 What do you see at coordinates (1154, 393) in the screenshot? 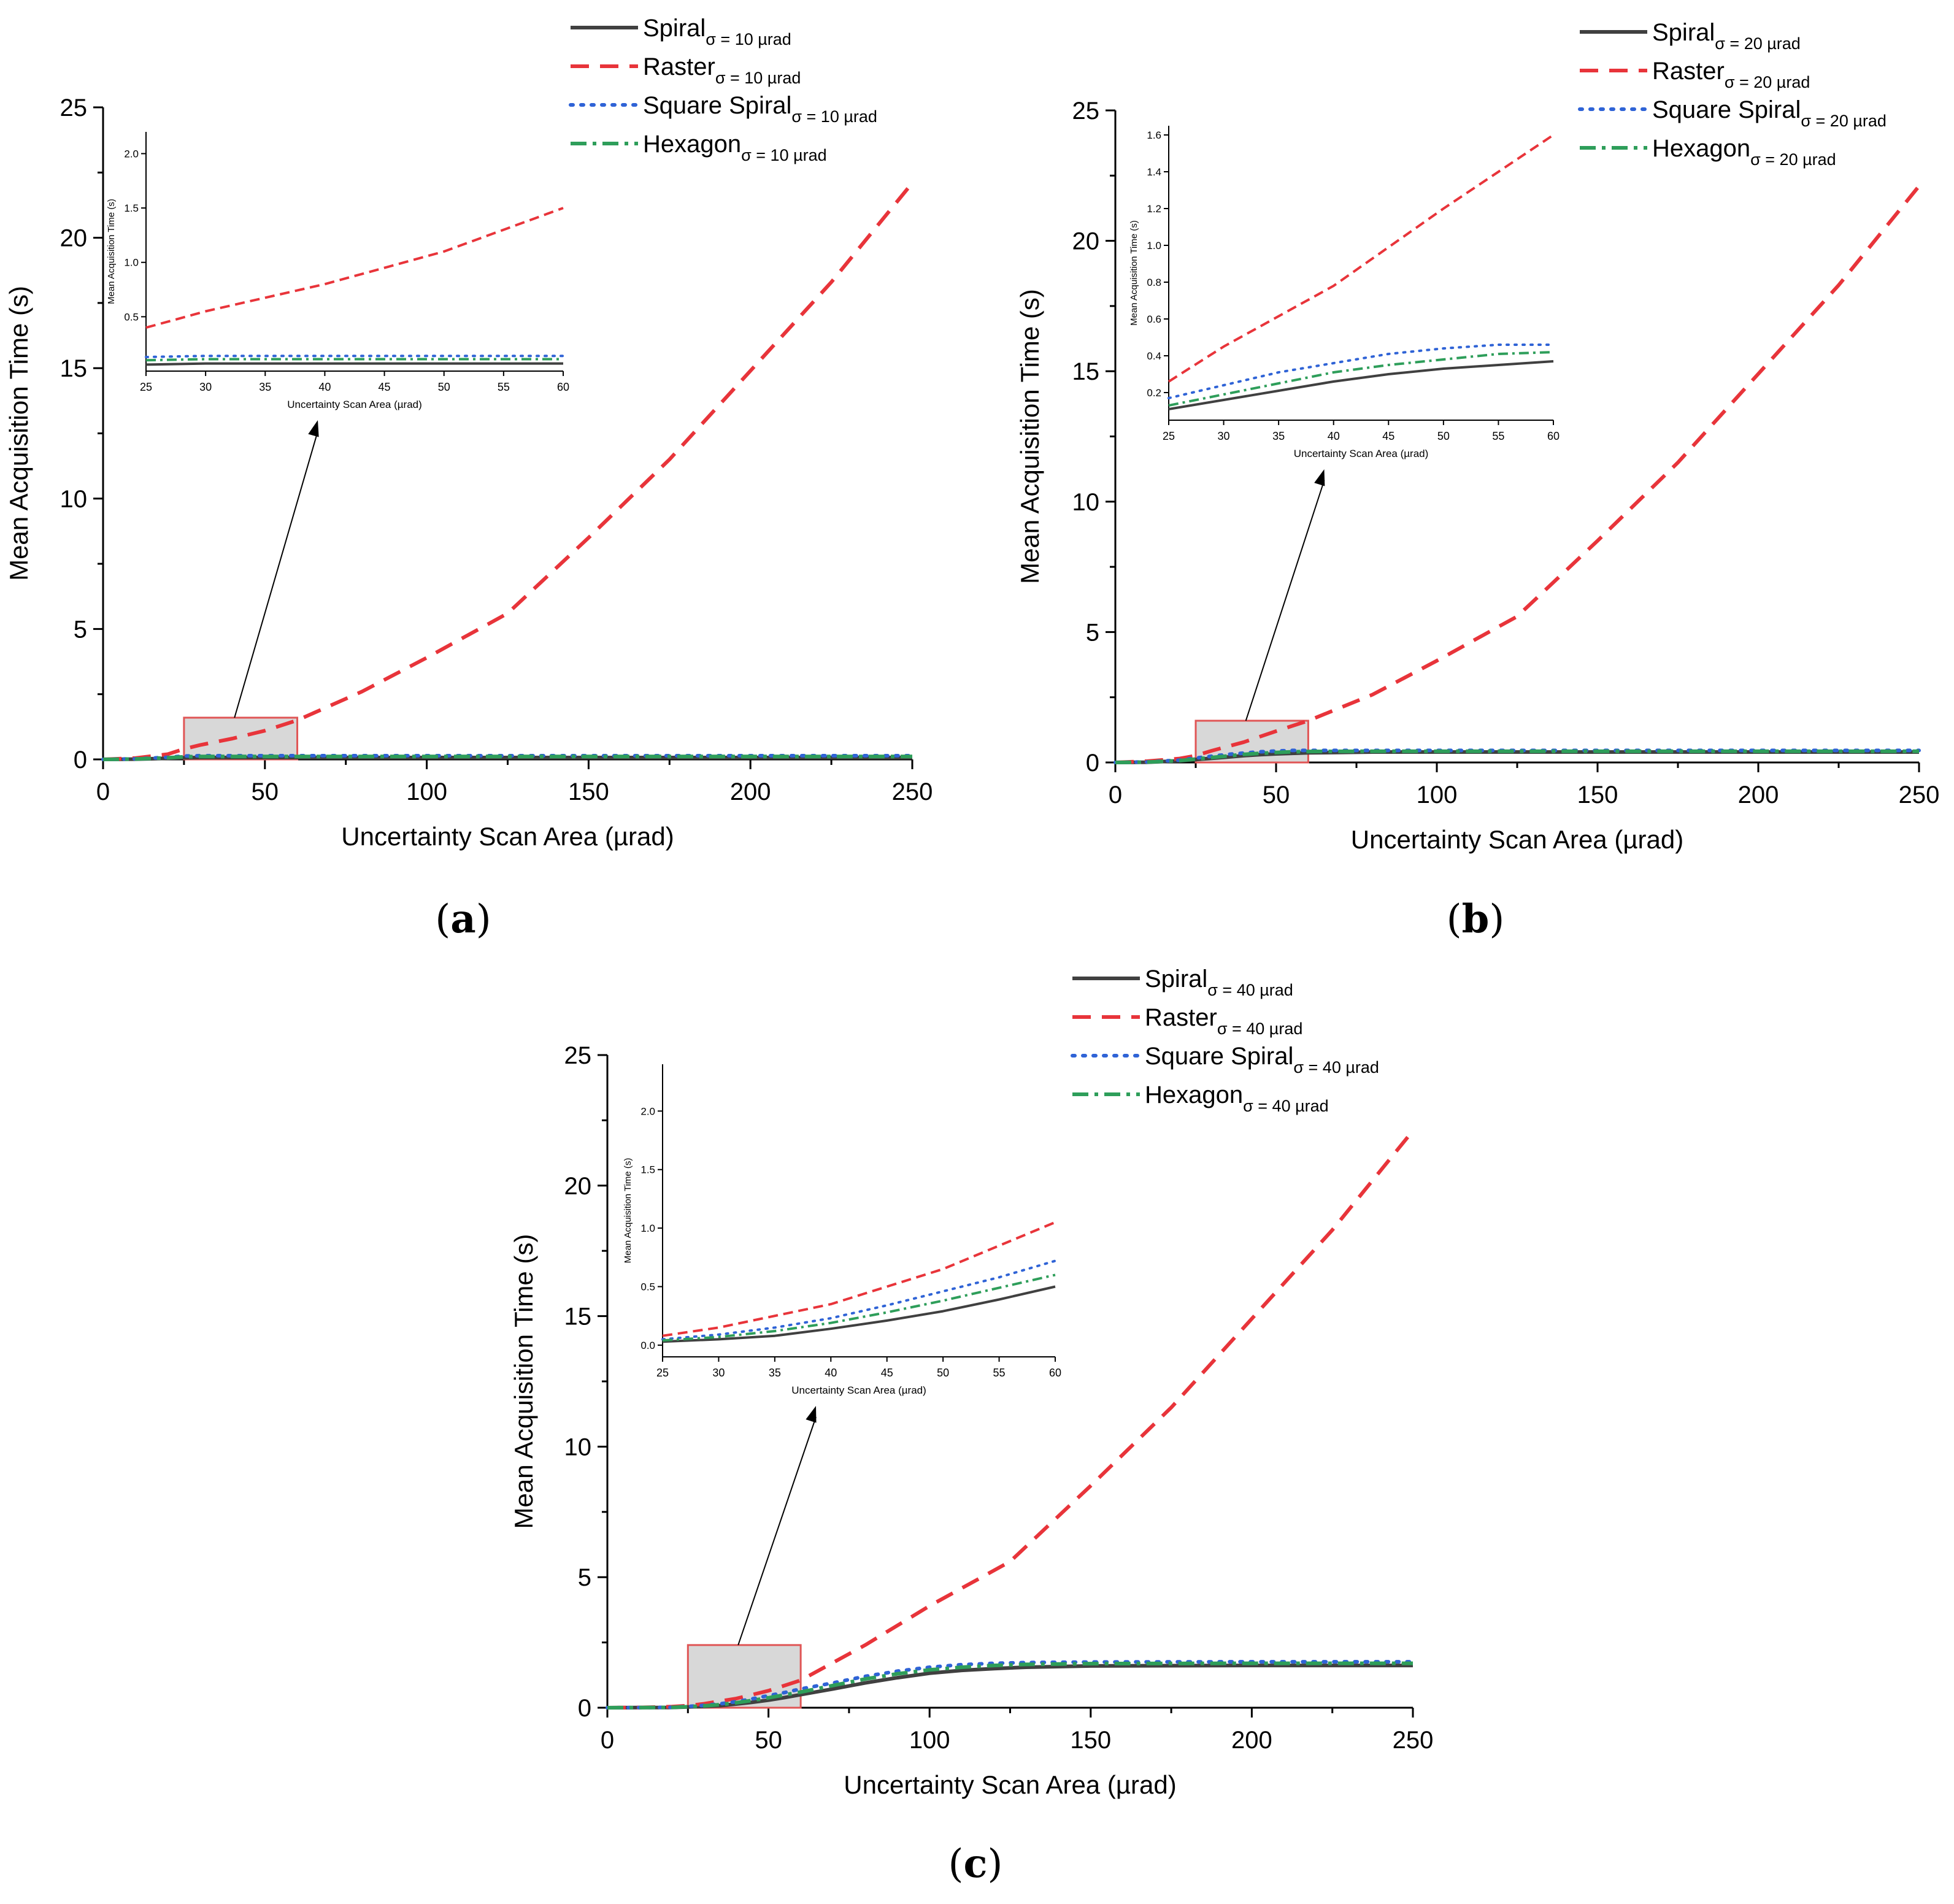
I see `inset-y-tick-label: 0.2` at bounding box center [1154, 393].